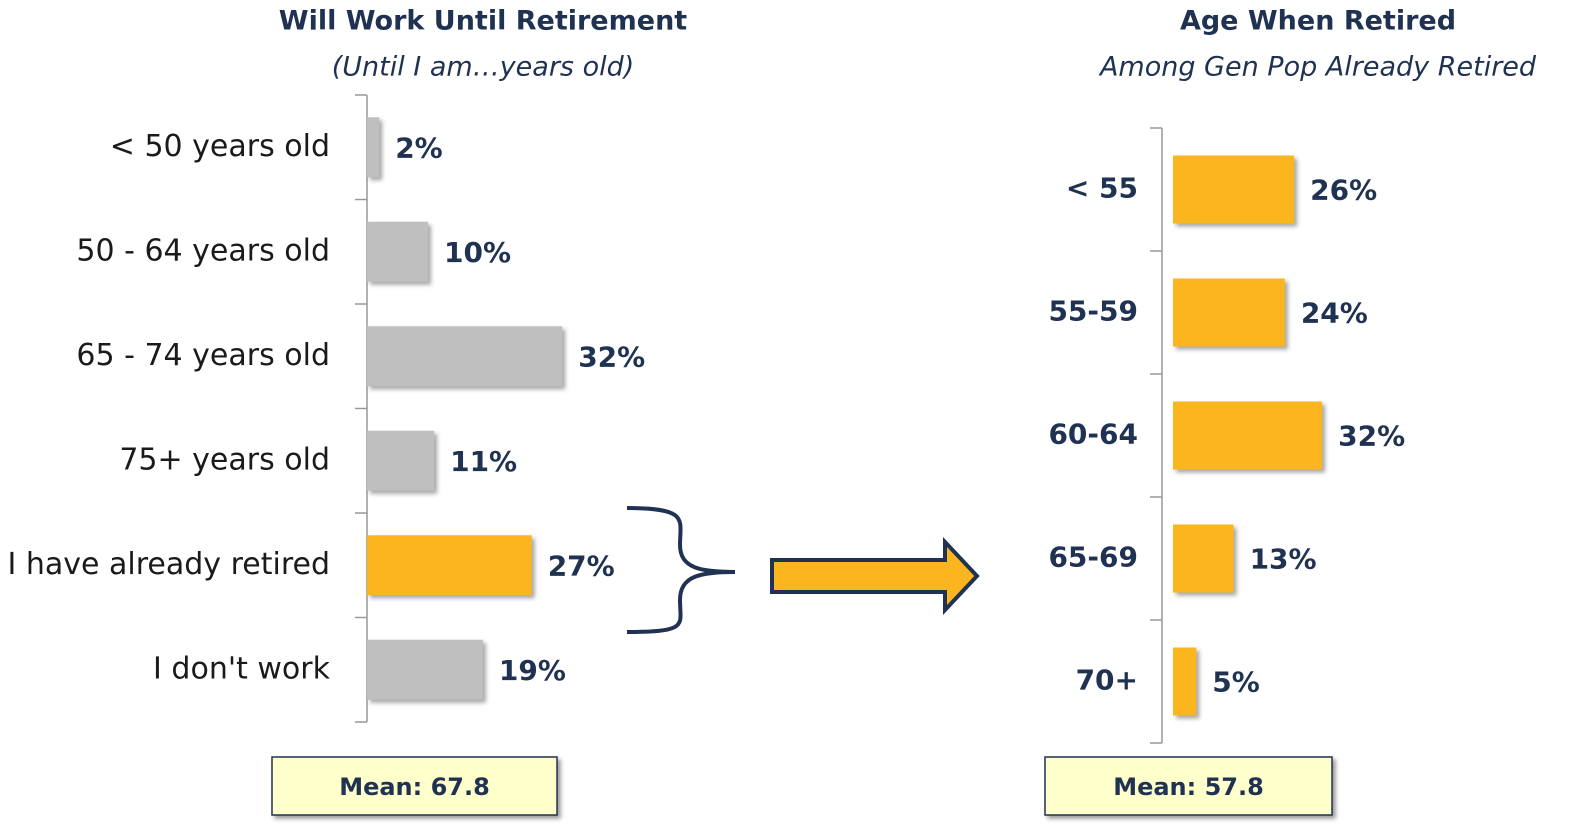 The image size is (1585, 824). What do you see at coordinates (419, 147) in the screenshot?
I see `value-label: 2%` at bounding box center [419, 147].